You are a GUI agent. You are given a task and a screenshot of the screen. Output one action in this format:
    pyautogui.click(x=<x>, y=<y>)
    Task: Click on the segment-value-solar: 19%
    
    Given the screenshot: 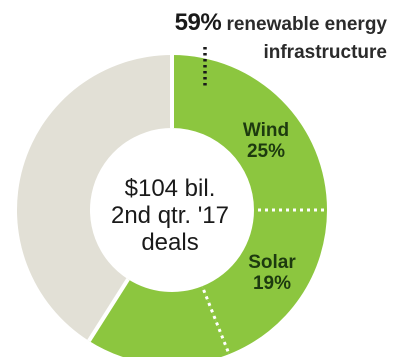 What is the action you would take?
    pyautogui.click(x=272, y=283)
    